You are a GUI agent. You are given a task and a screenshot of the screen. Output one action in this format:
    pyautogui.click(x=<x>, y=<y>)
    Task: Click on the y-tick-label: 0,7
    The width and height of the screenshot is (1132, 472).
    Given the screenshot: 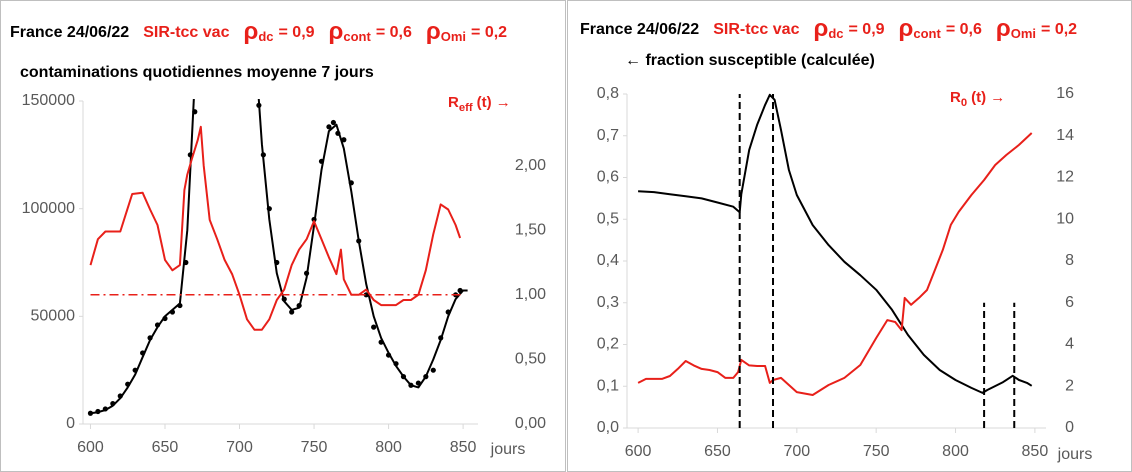 What is the action you would take?
    pyautogui.click(x=608, y=135)
    